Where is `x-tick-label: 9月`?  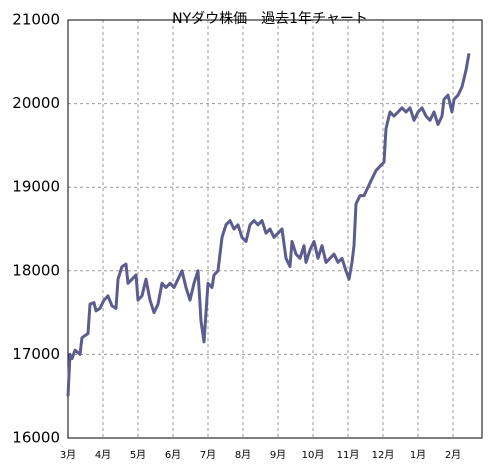
x-tick-label: 9月 is located at coordinates (278, 455).